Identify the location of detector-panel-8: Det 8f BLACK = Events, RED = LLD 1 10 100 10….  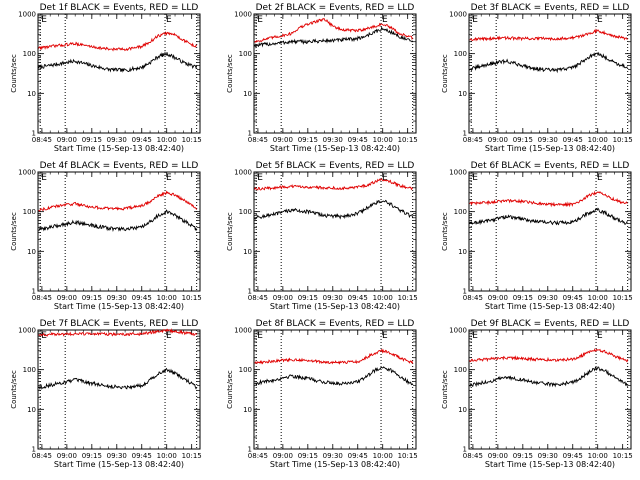
(322, 394).